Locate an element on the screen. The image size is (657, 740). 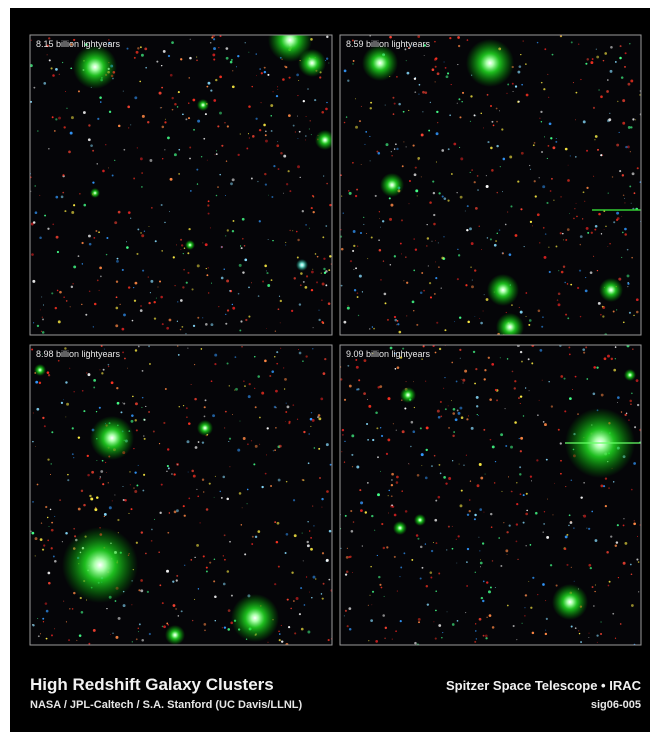
panel-label: 8.15 billion lightyears is located at coordinates (78, 44).